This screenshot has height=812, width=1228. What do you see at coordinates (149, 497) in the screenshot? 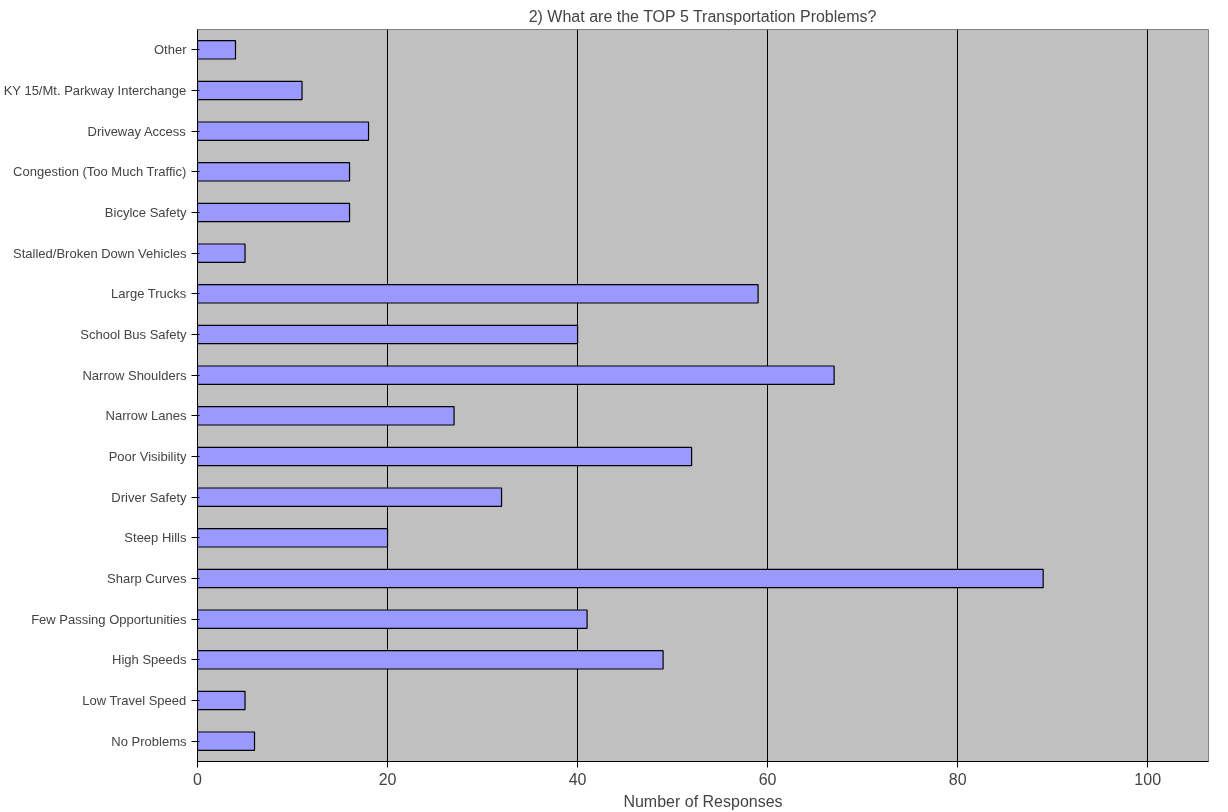
I see `y-tick-label: Driver Safety` at bounding box center [149, 497].